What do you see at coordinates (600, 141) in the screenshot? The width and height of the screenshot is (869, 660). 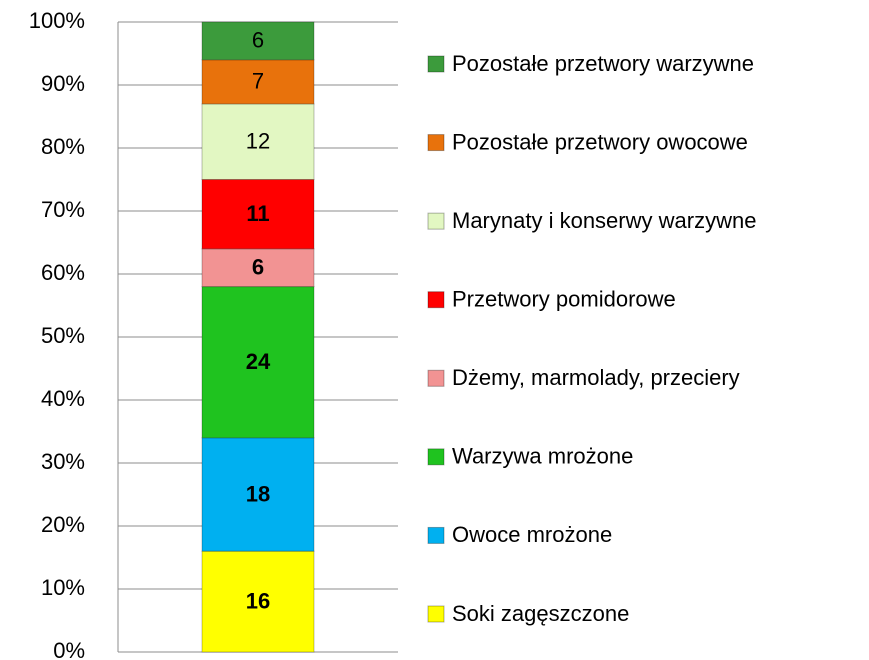 I see `legend-label: Pozostałe przetwory owocowe` at bounding box center [600, 141].